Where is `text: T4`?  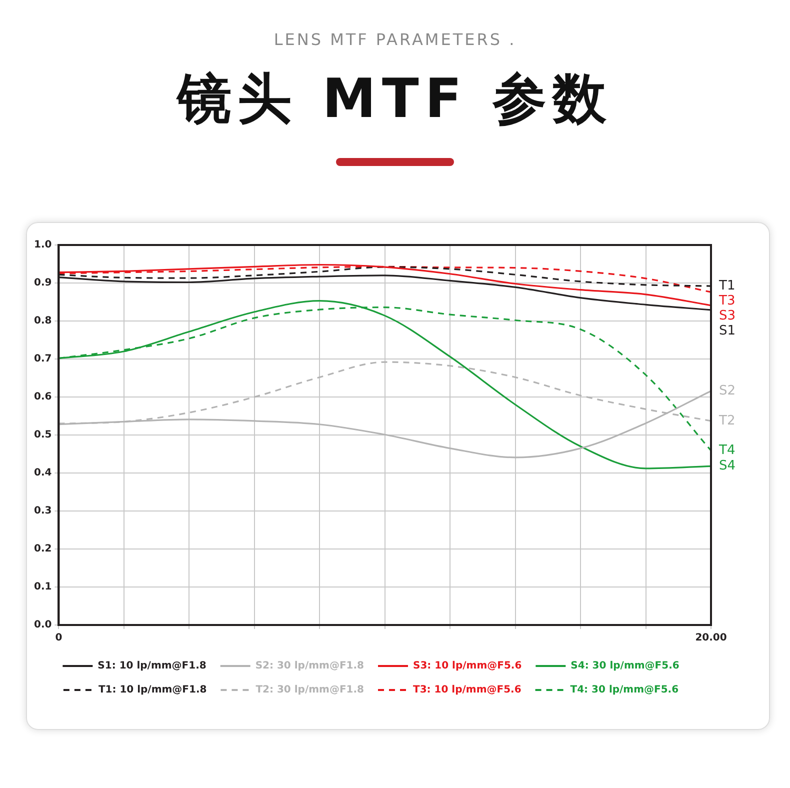 text: T4 is located at coordinates (727, 450).